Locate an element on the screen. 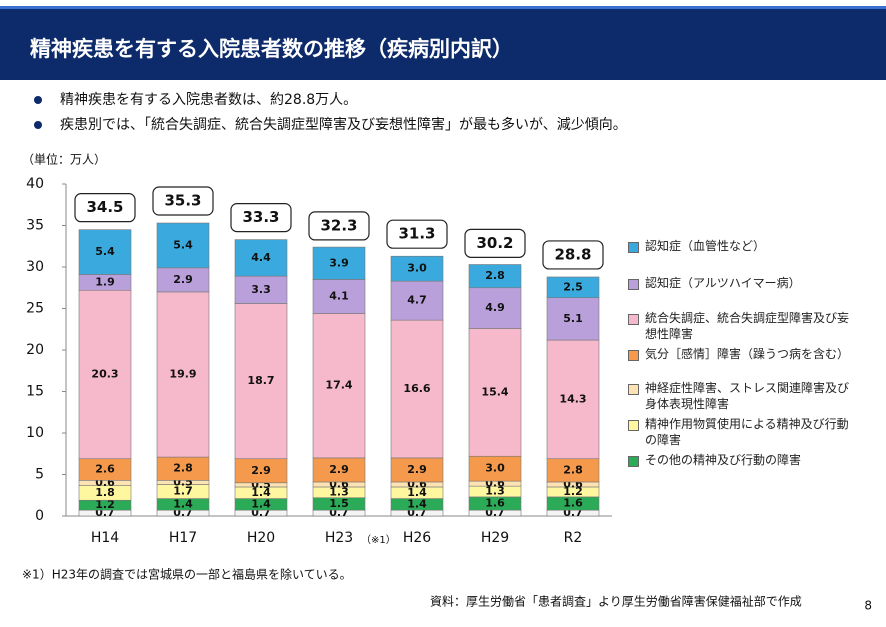  unit-label: （単位：万人） is located at coordinates (64, 159).